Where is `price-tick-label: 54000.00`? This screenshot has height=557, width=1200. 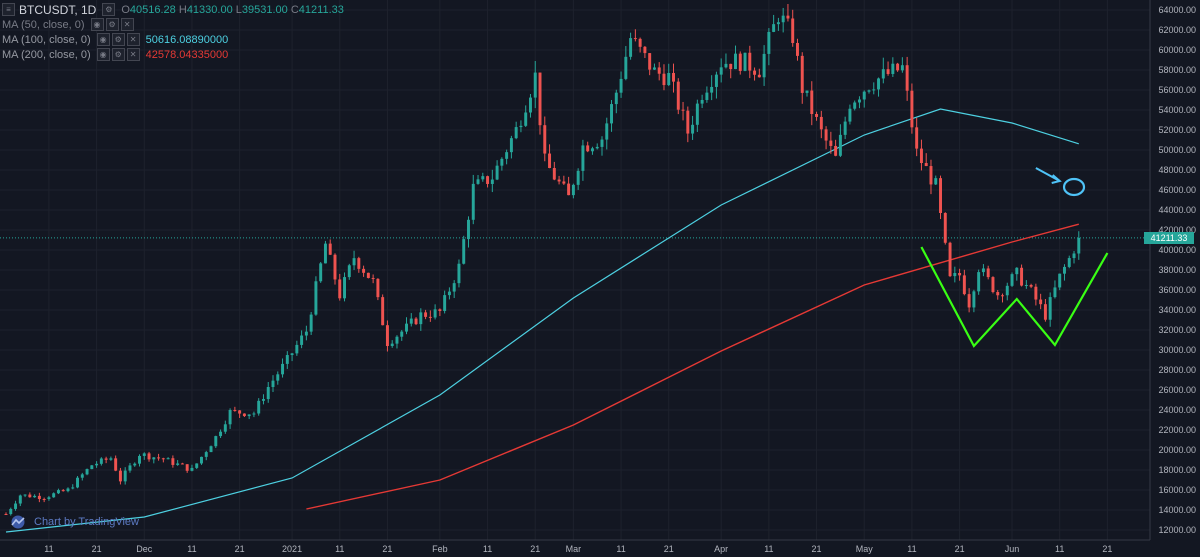
price-tick-label: 54000.00 is located at coordinates (1177, 110).